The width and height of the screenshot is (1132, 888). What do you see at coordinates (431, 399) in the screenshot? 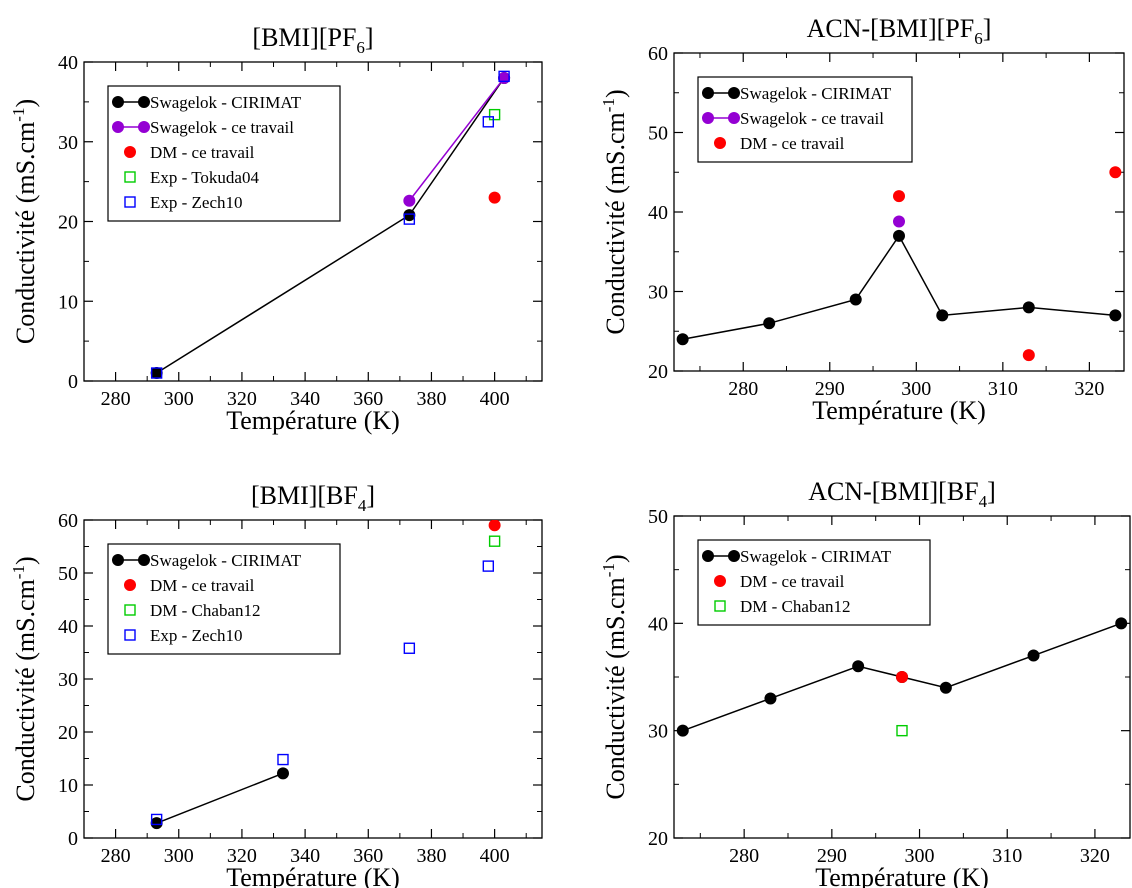
I see `x-tick-label: 380` at bounding box center [431, 399].